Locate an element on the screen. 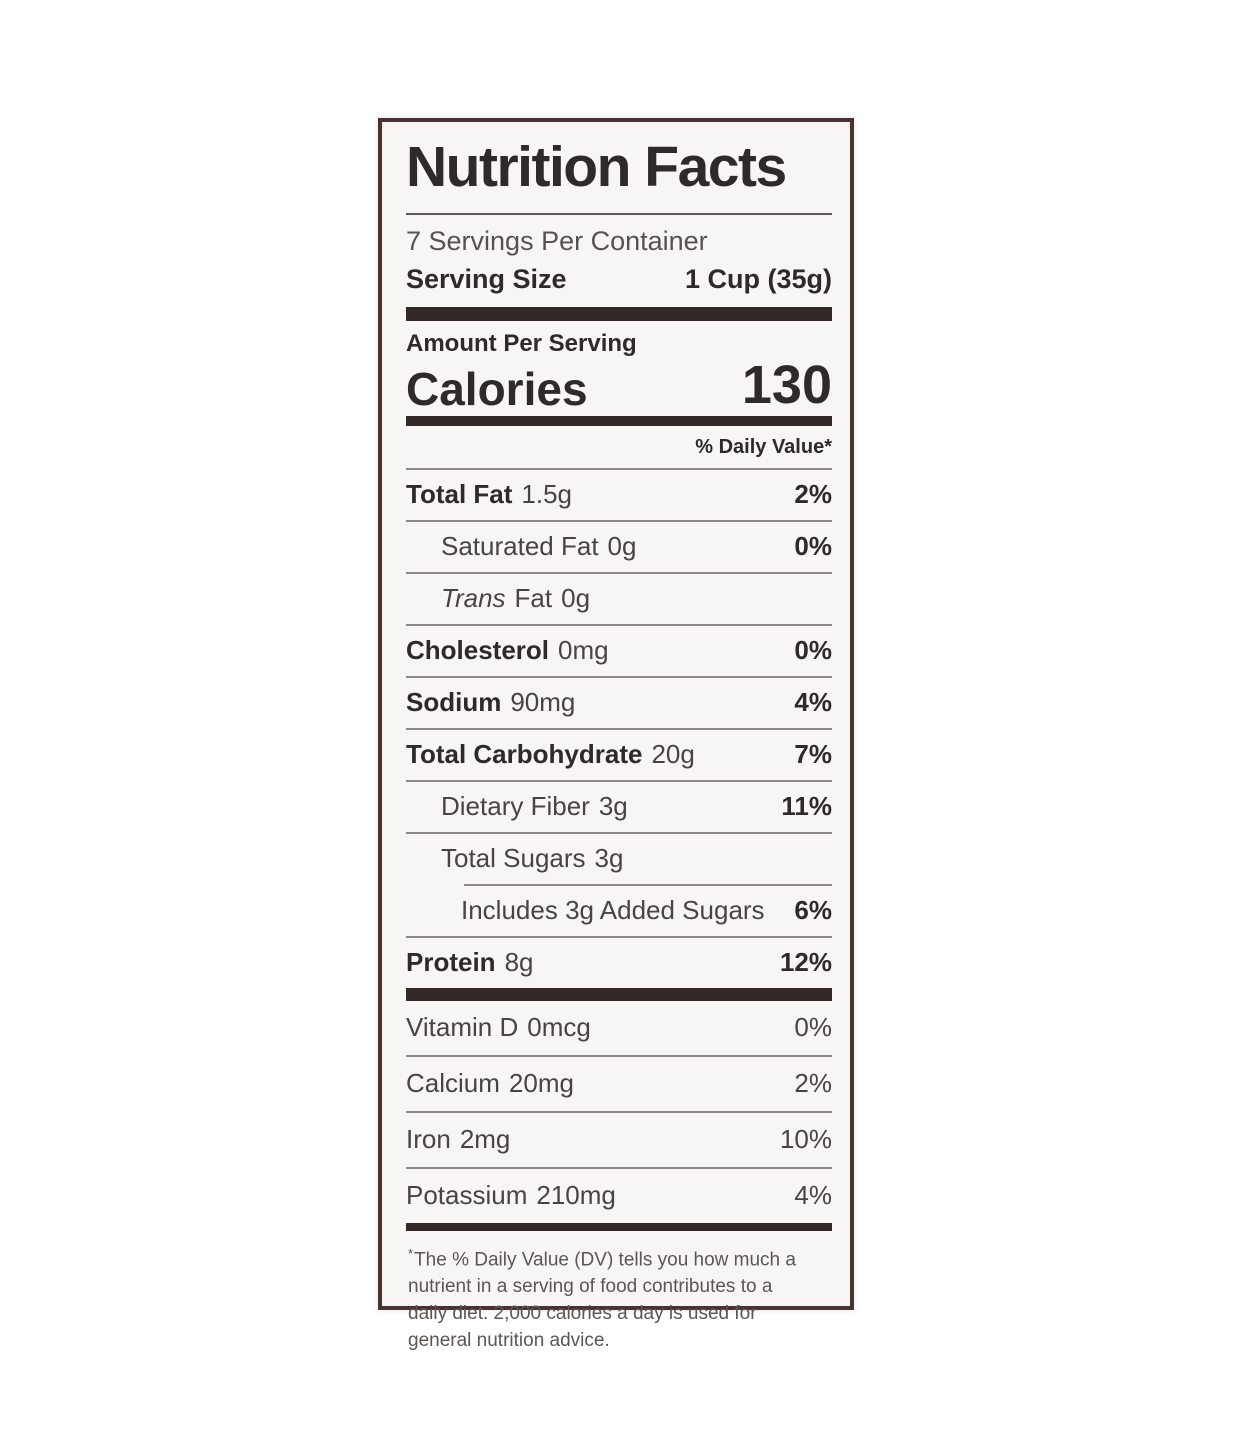  nutrient-amount: 20mg is located at coordinates (541, 1083).